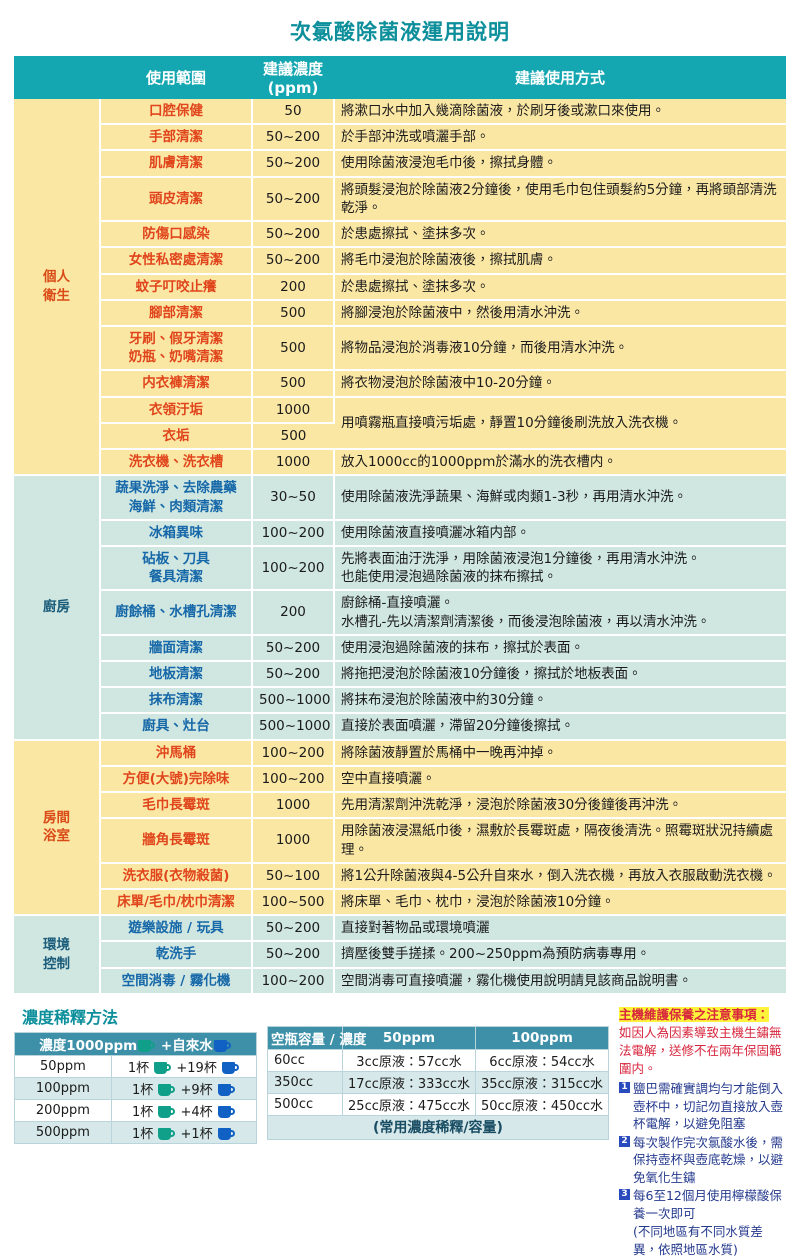 The image size is (800, 1258). Describe the element at coordinates (560, 876) in the screenshot. I see `method-cell: 將1公升除菌液與4-5公升自來水，倒入洗衣機，再放入衣服啟動洗衣機。` at that location.